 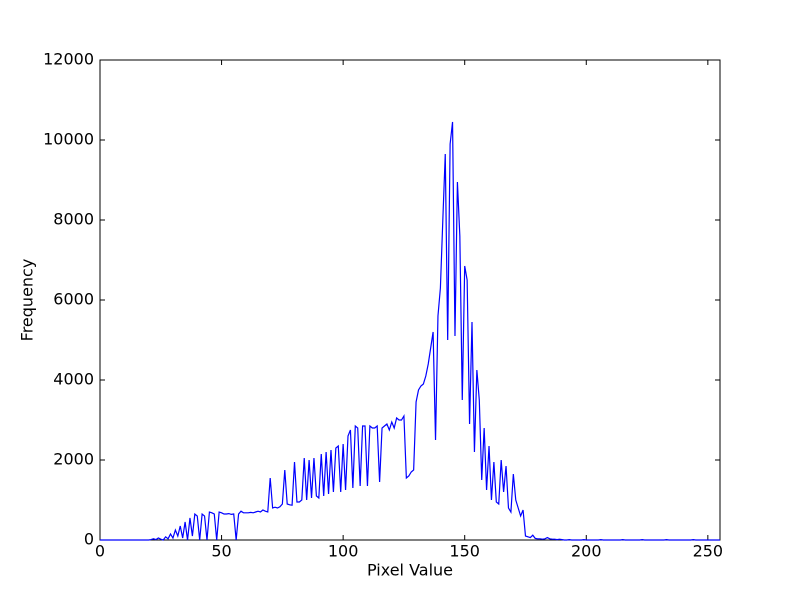 I want to click on x-tick-label: 100, so click(x=343, y=551).